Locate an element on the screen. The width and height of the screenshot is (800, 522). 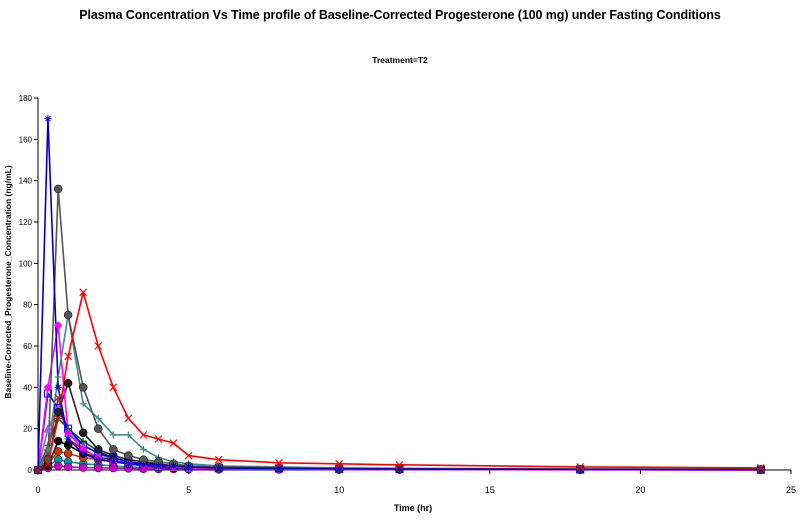
data-point-s4 is located at coordinates (48, 387).